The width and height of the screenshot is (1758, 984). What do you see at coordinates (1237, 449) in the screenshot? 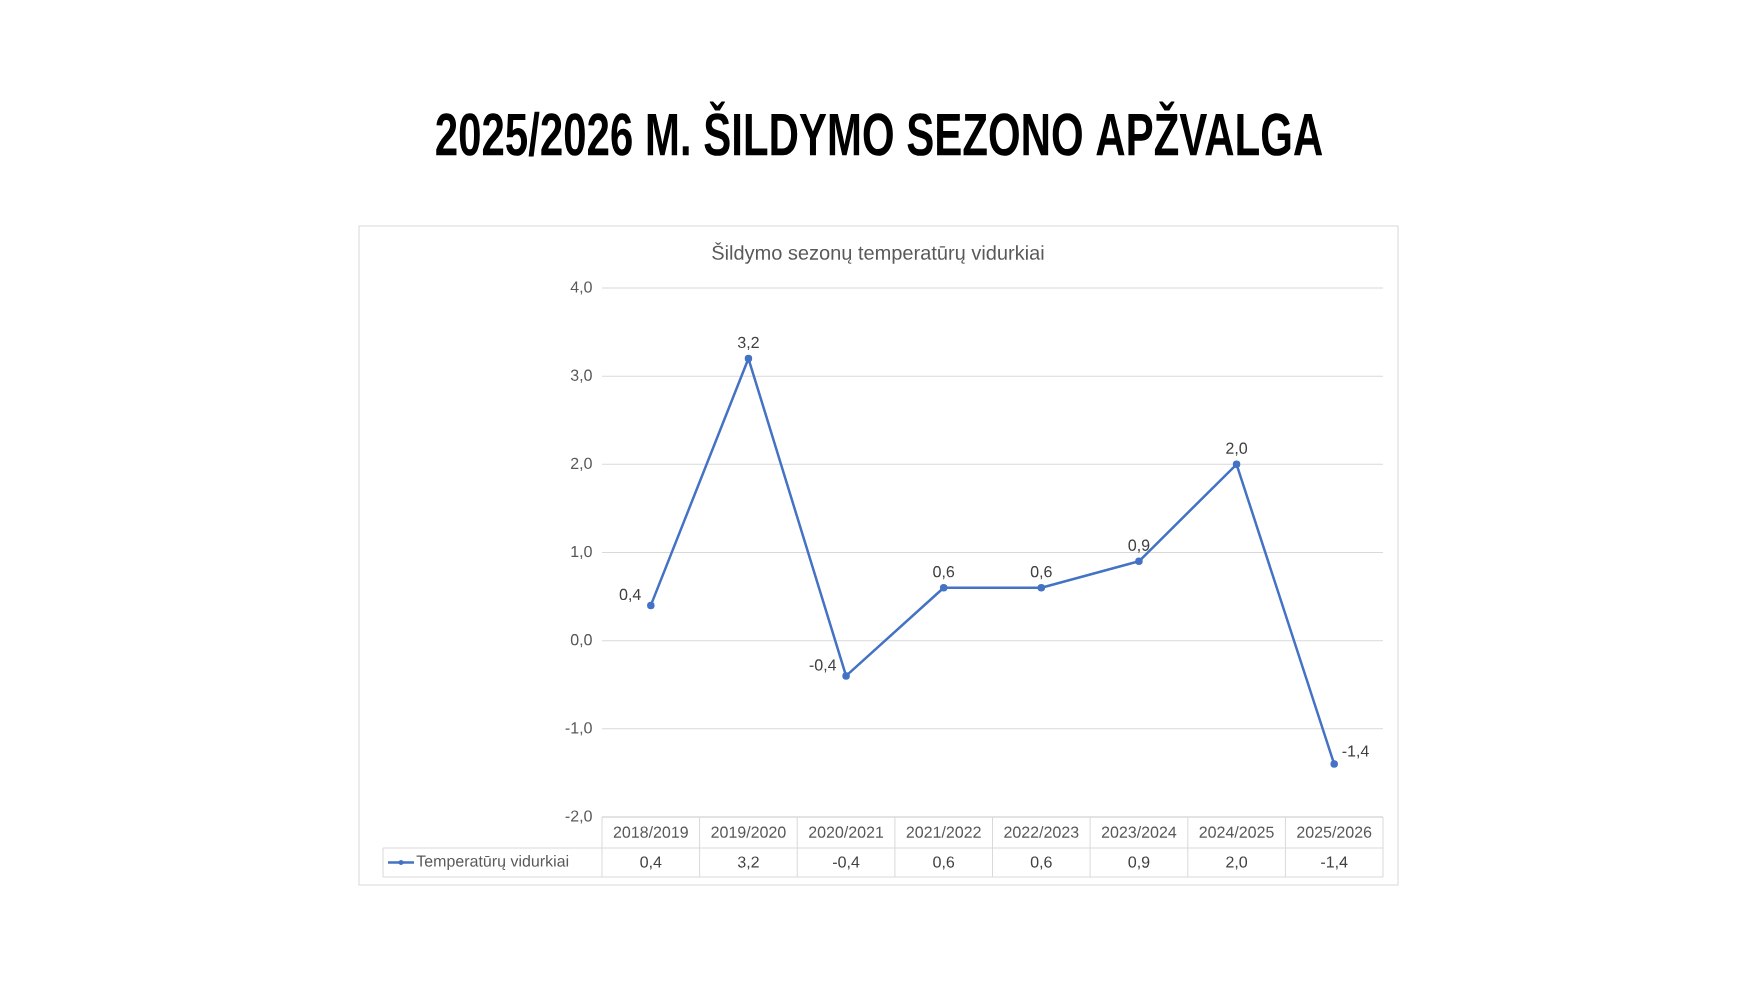
I see `text: 2,0` at bounding box center [1237, 449].